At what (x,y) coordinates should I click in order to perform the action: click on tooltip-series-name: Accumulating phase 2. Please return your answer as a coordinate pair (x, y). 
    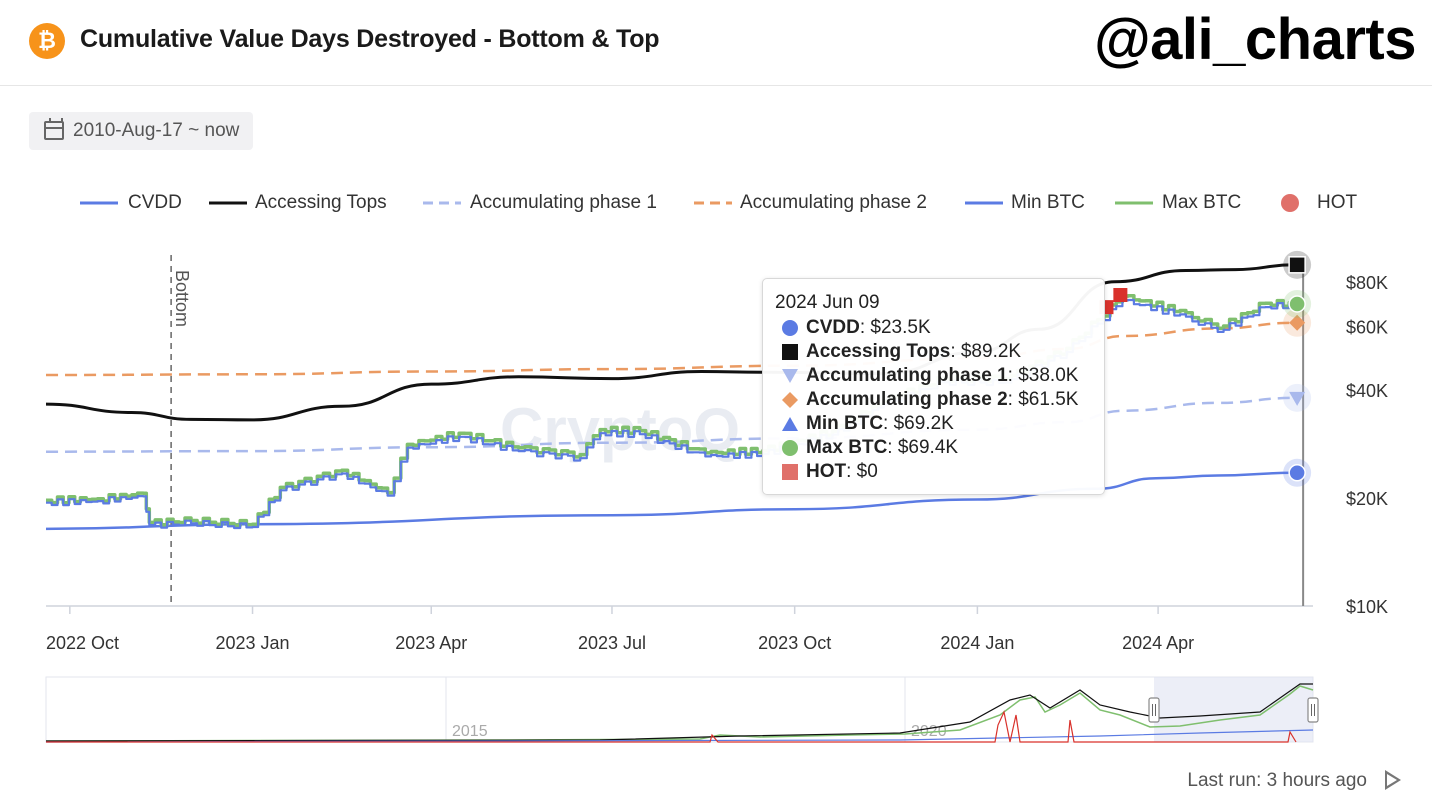
    Looking at the image, I should click on (907, 399).